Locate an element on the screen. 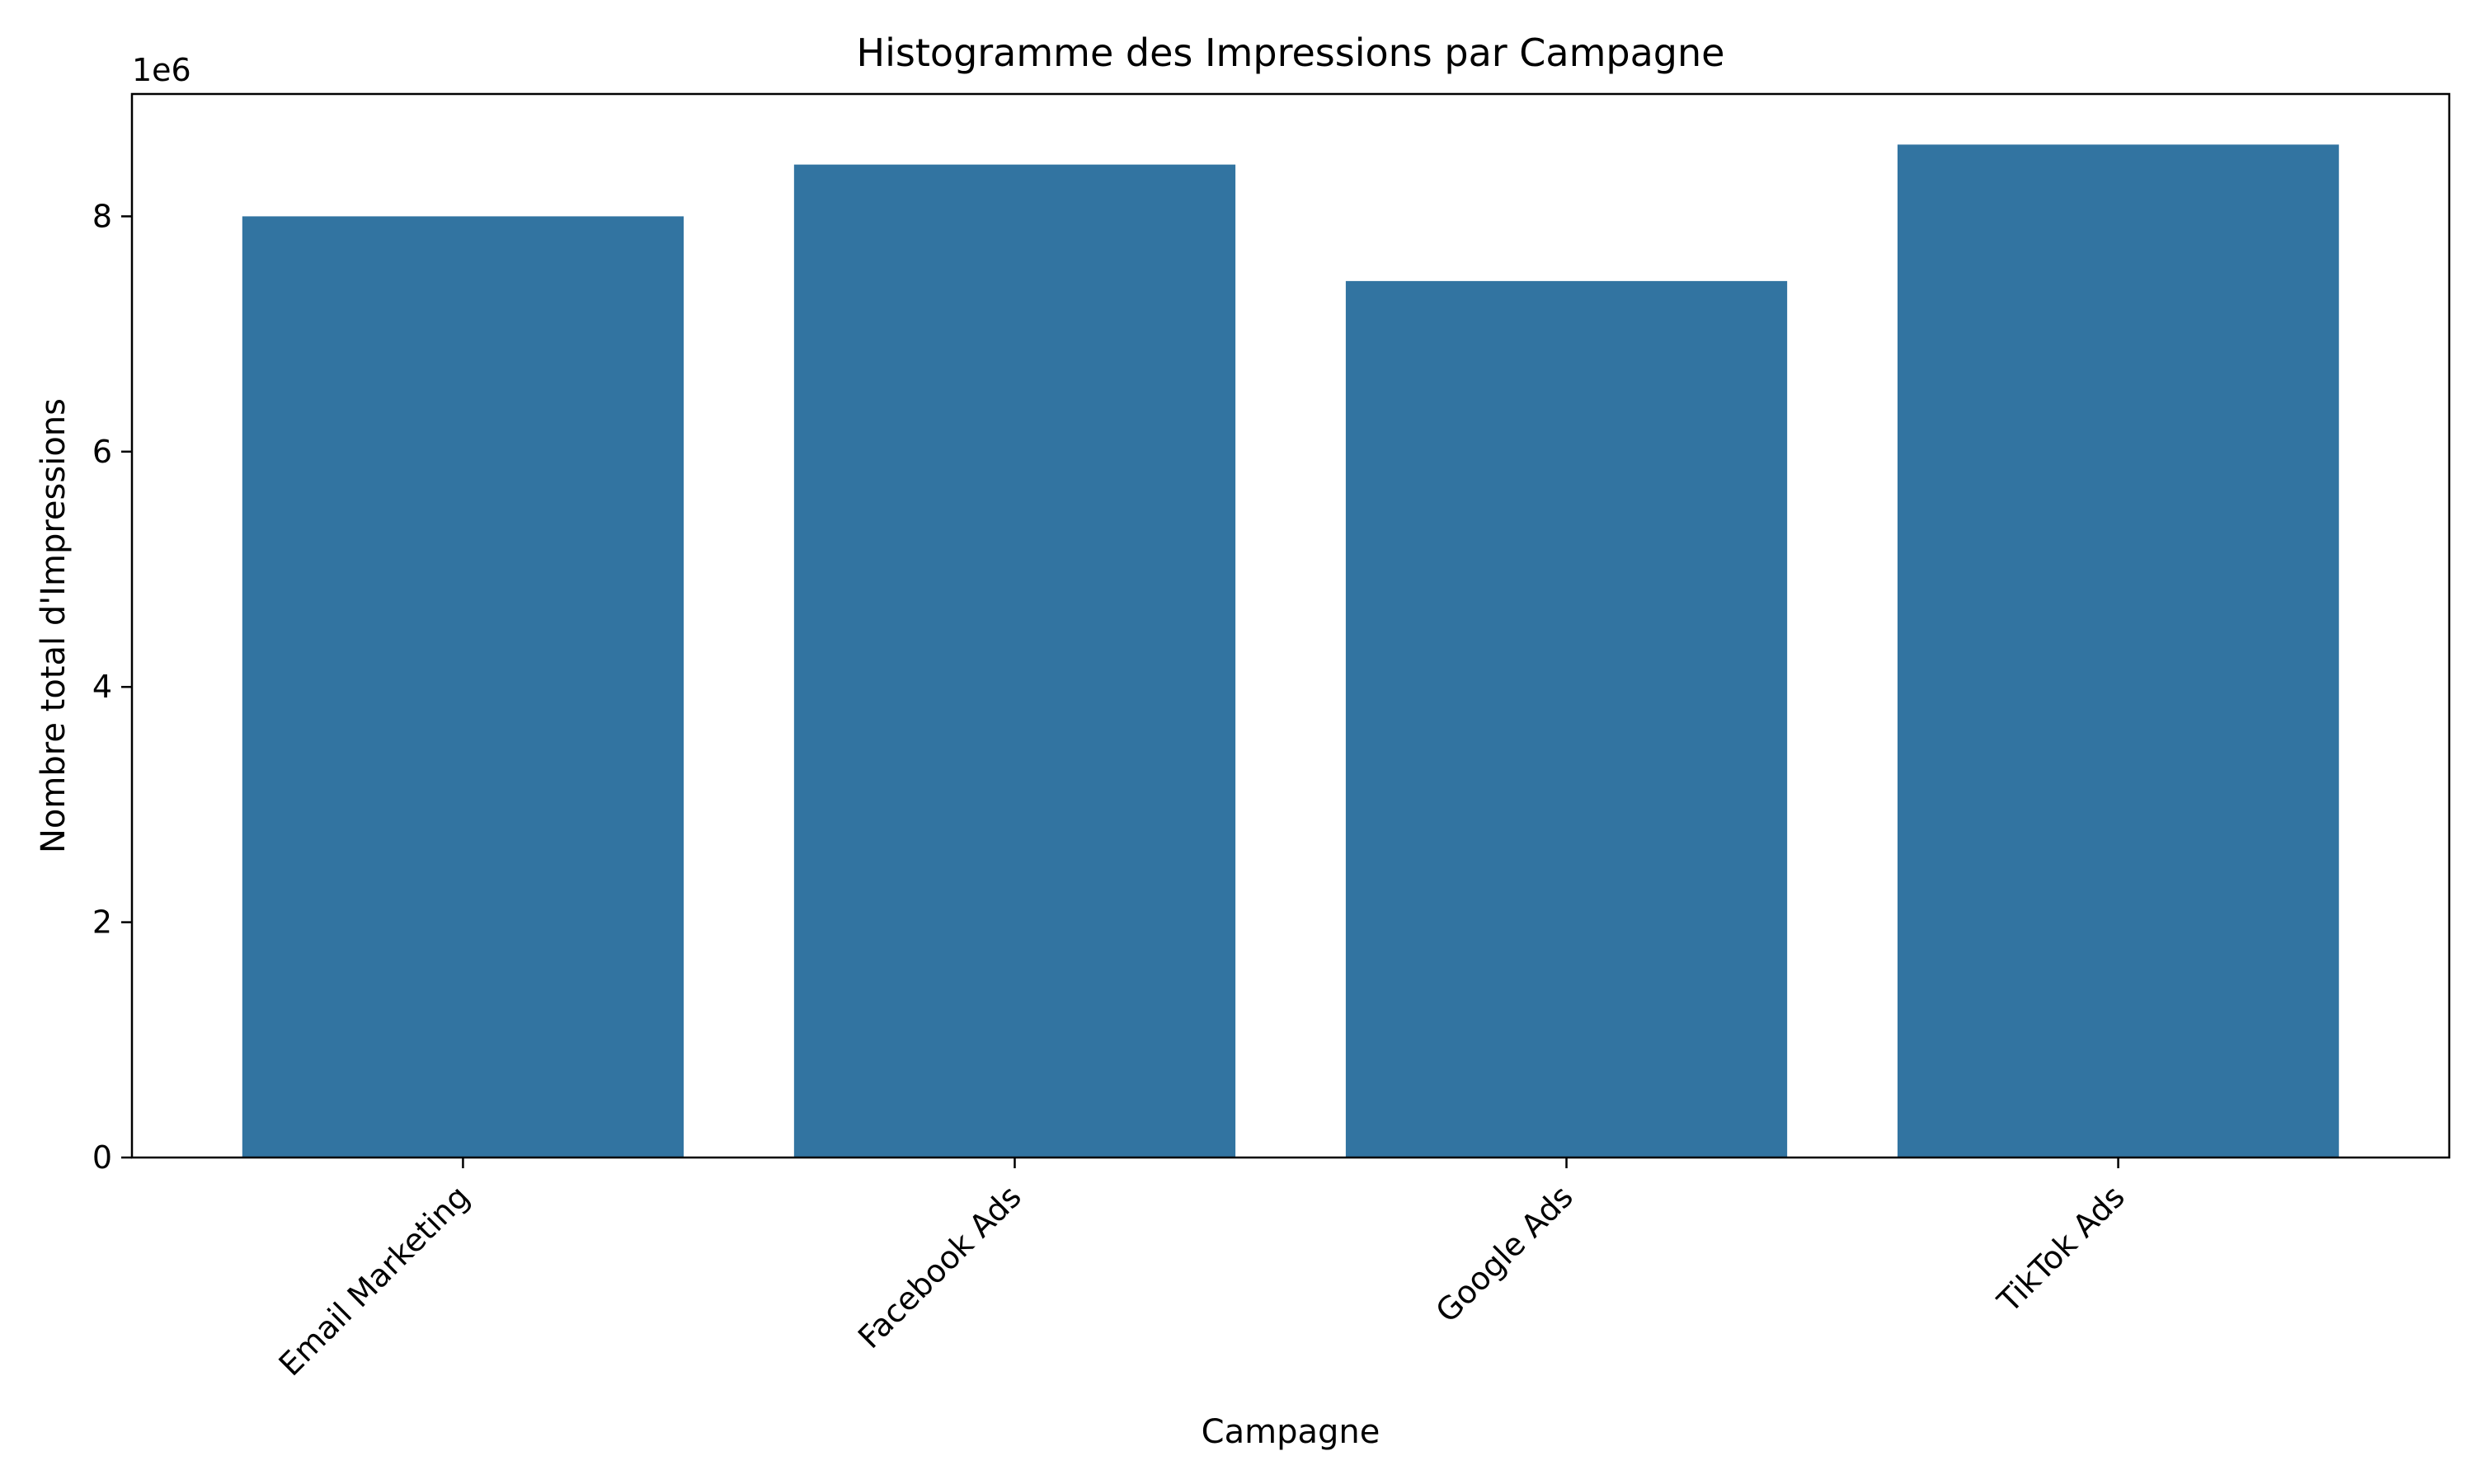 The height and width of the screenshot is (1484, 2474). x-axis-label: Campagne is located at coordinates (1291, 1432).